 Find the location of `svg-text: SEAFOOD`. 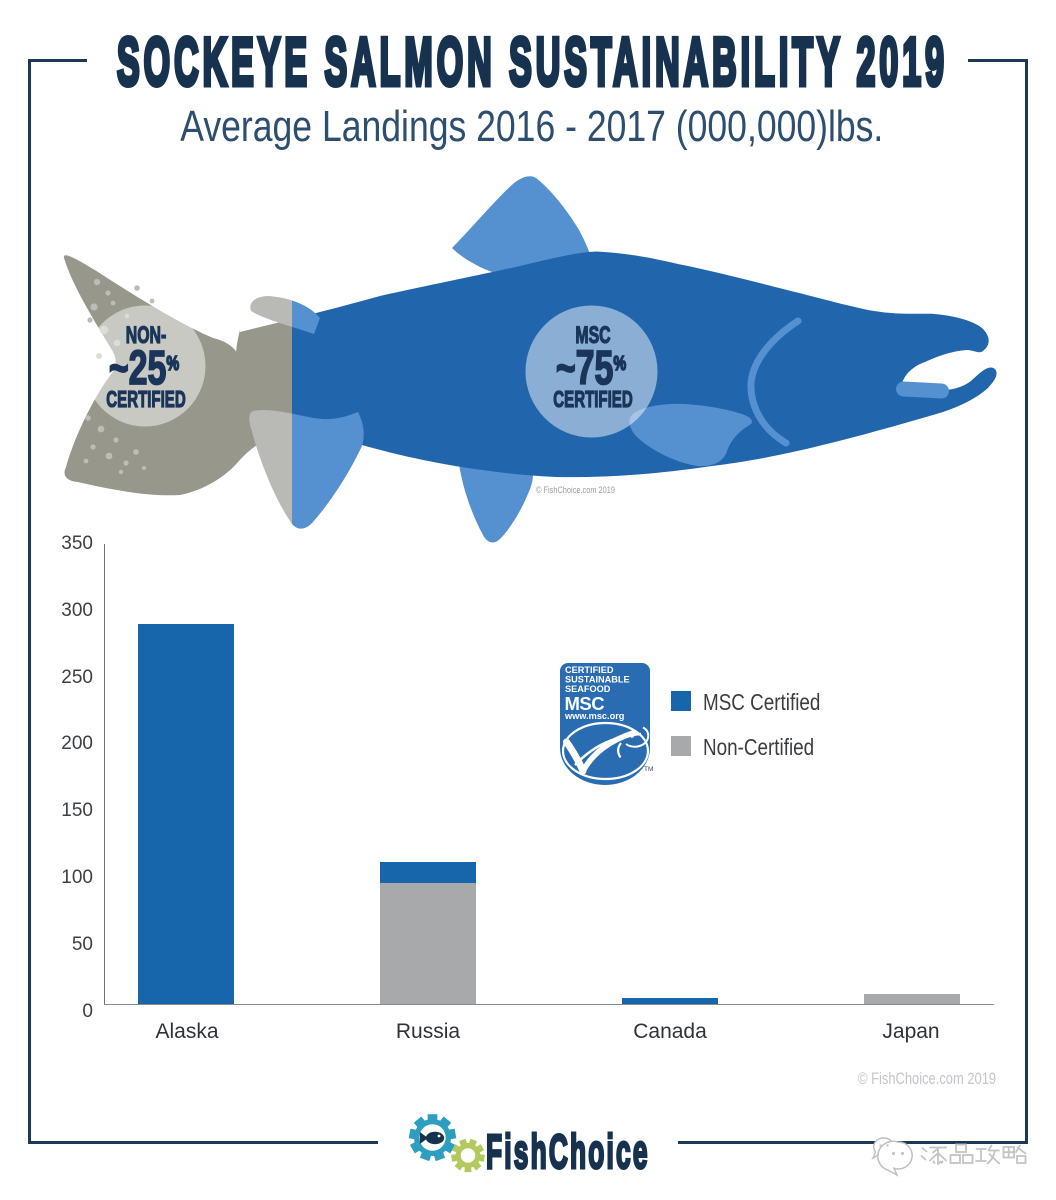

svg-text: SEAFOOD is located at coordinates (588, 689).